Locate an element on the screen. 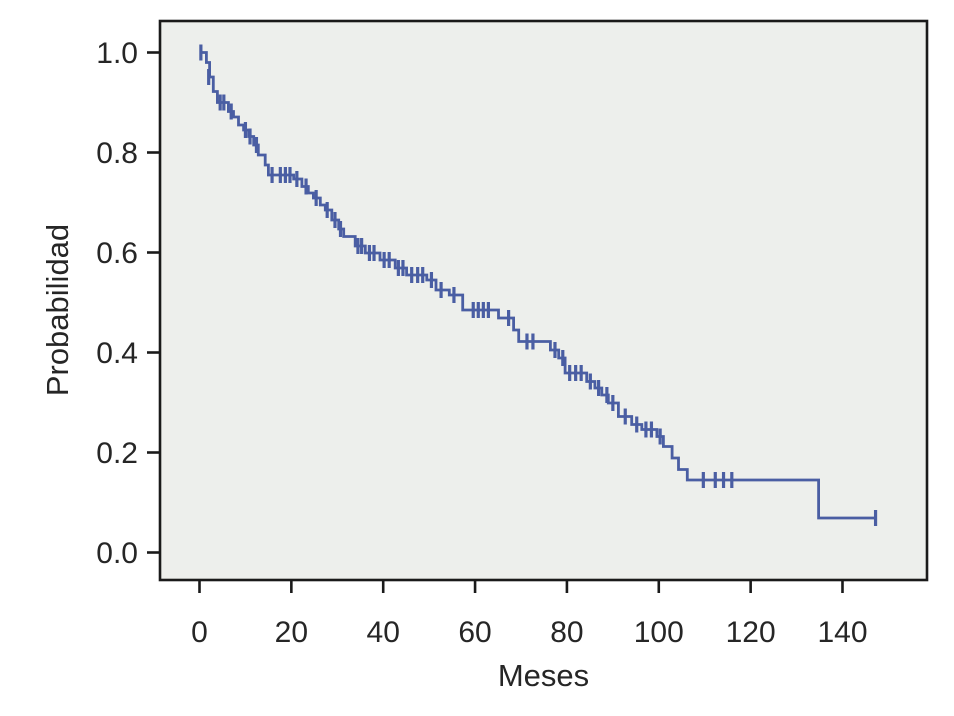 Image resolution: width=954 pixels, height=716 pixels. x-tick-label: 60 is located at coordinates (474, 632).